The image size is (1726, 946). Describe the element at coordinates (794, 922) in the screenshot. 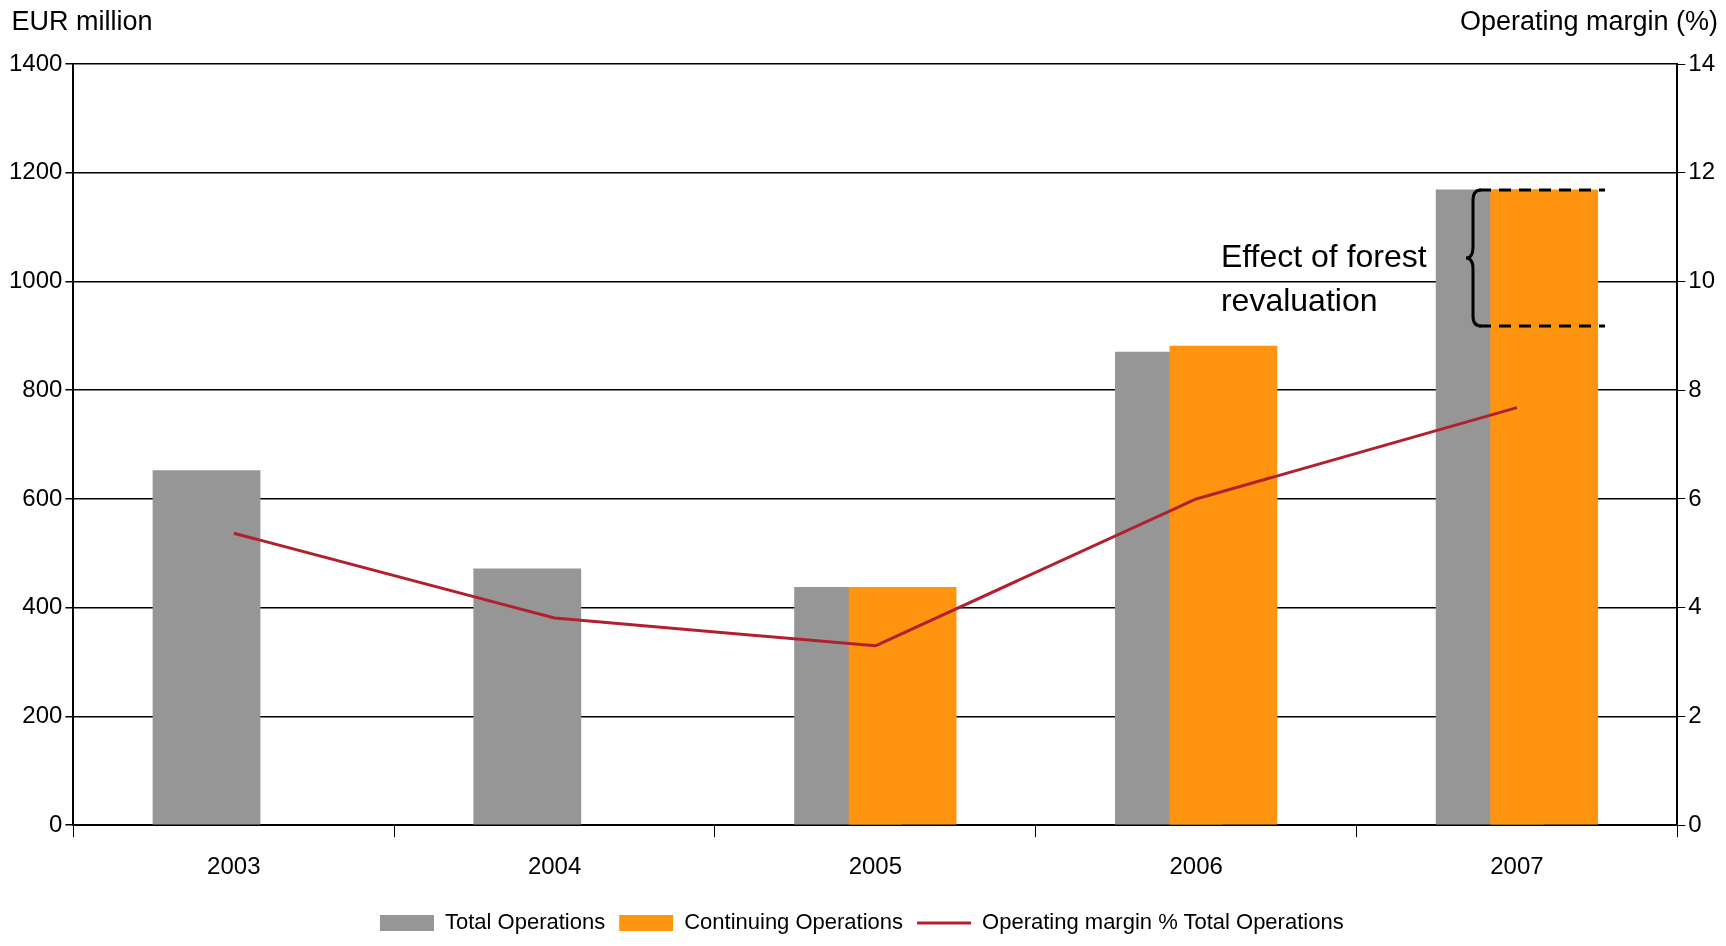

I see `legend-label: Continuing Operations` at that location.